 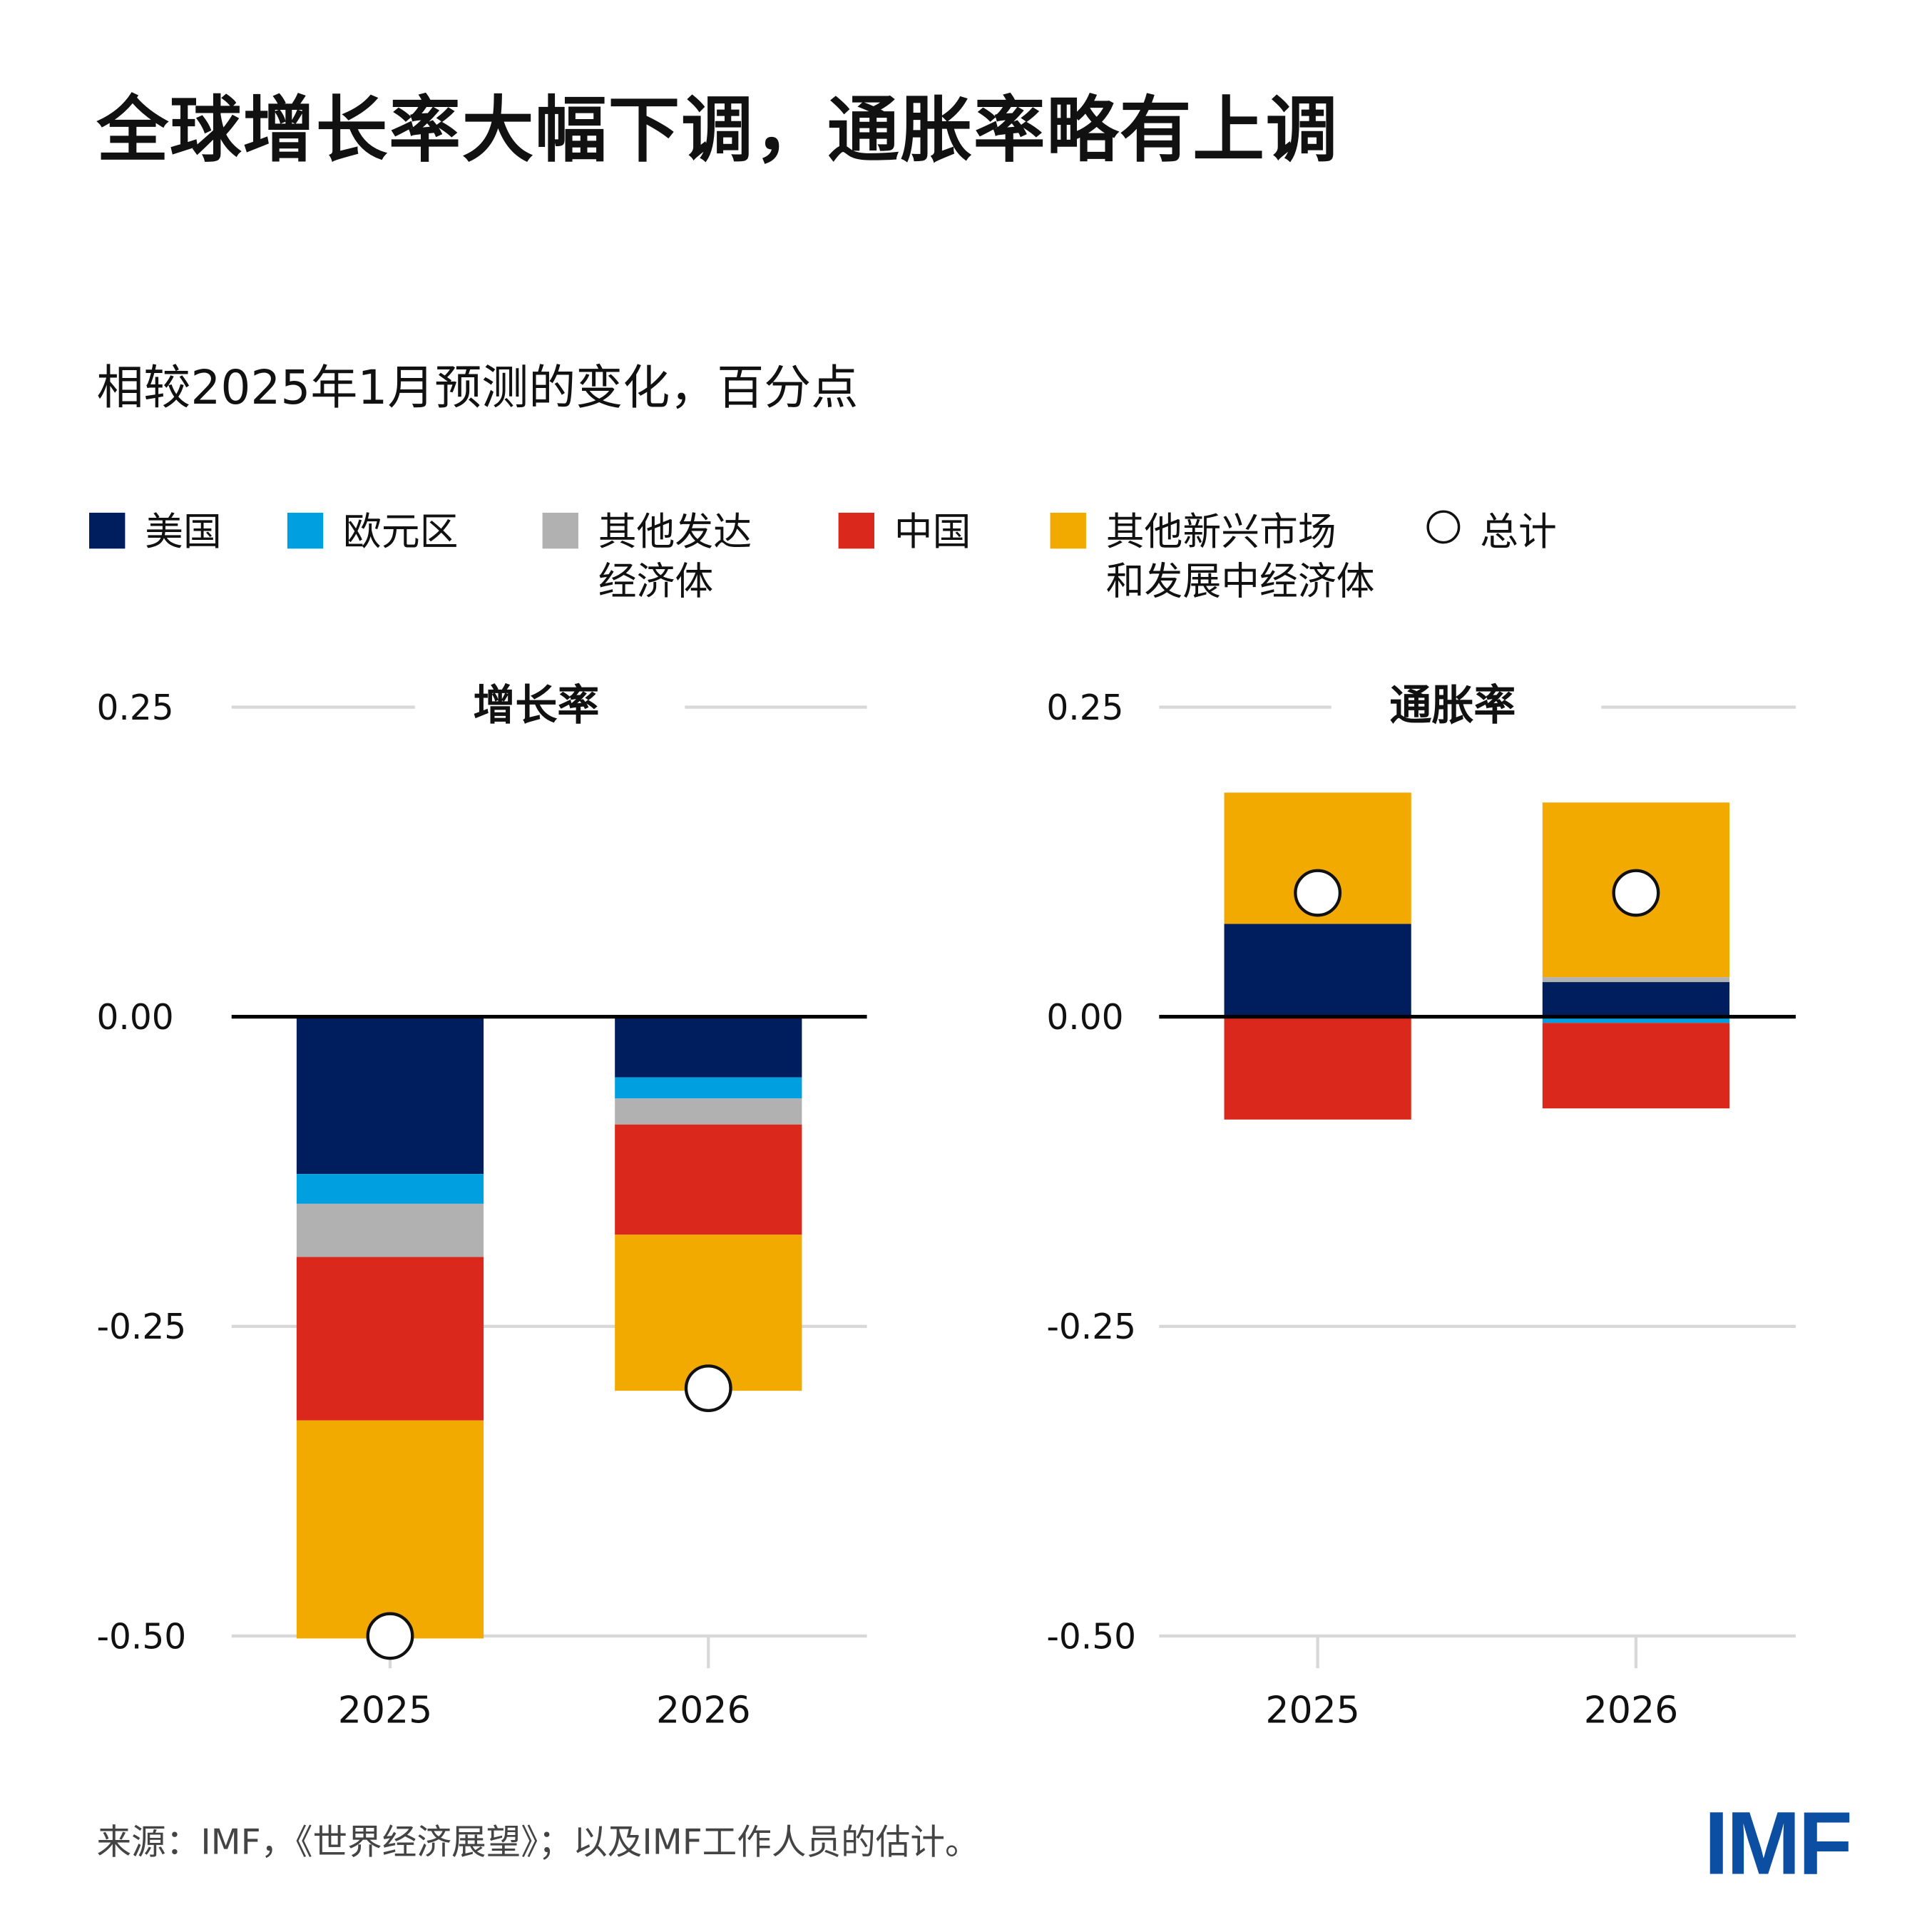 I want to click on imf-logo: IMF, so click(x=1778, y=1844).